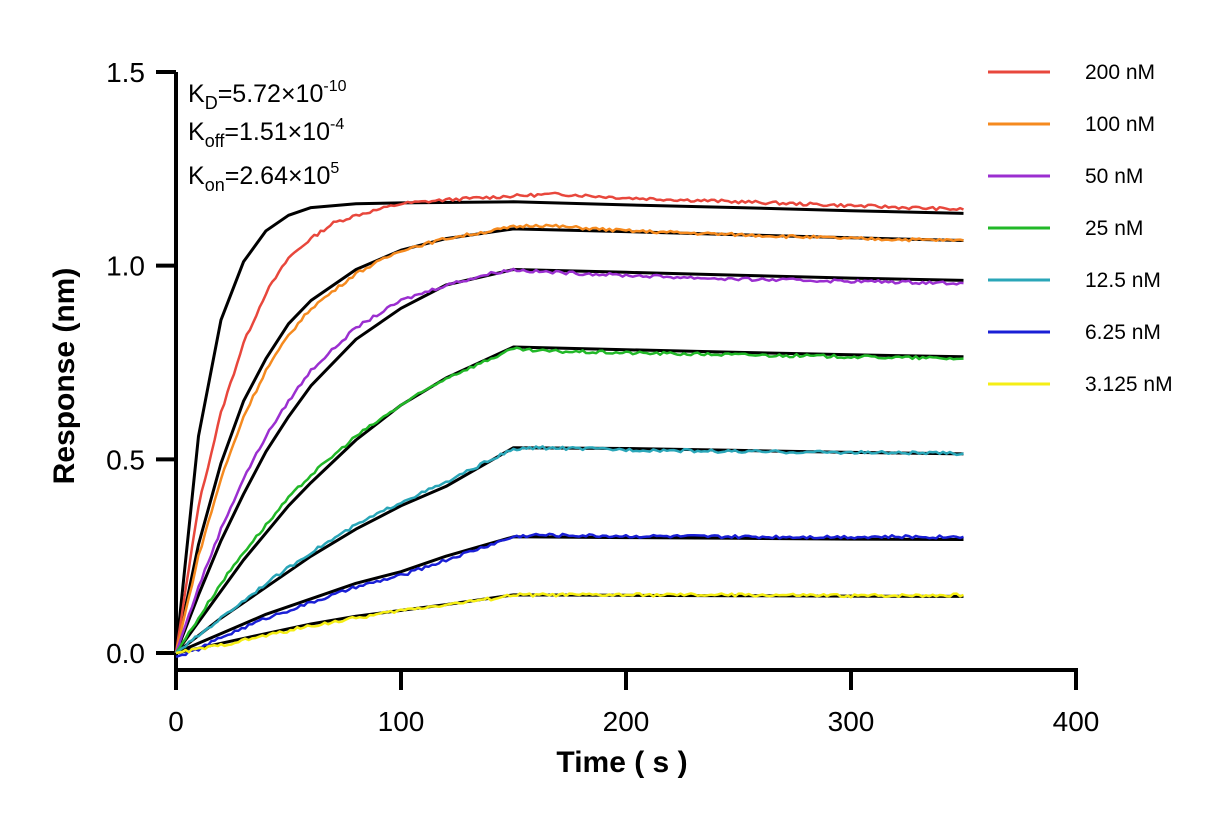 Image resolution: width=1232 pixels, height=825 pixels. Describe the element at coordinates (125, 72) in the screenshot. I see `y-tick-label: 1.5` at that location.